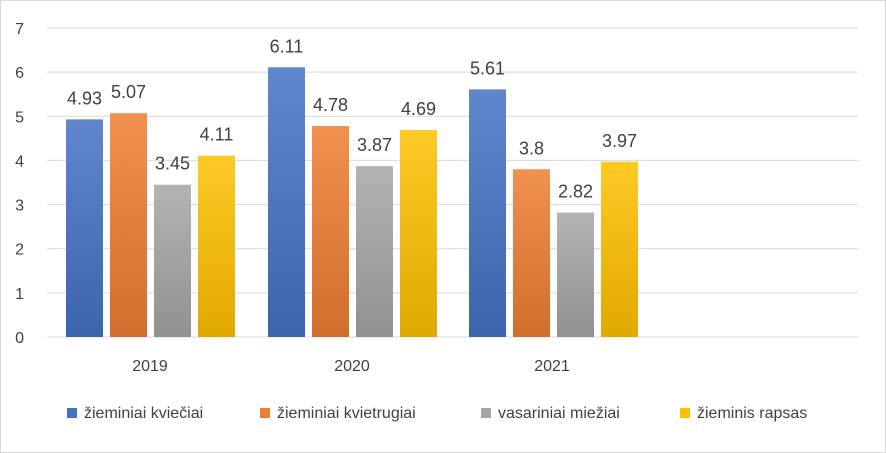  What do you see at coordinates (19, 184) in the screenshot?
I see `y-axis: 0 1 2 3 4 5 6 7` at bounding box center [19, 184].